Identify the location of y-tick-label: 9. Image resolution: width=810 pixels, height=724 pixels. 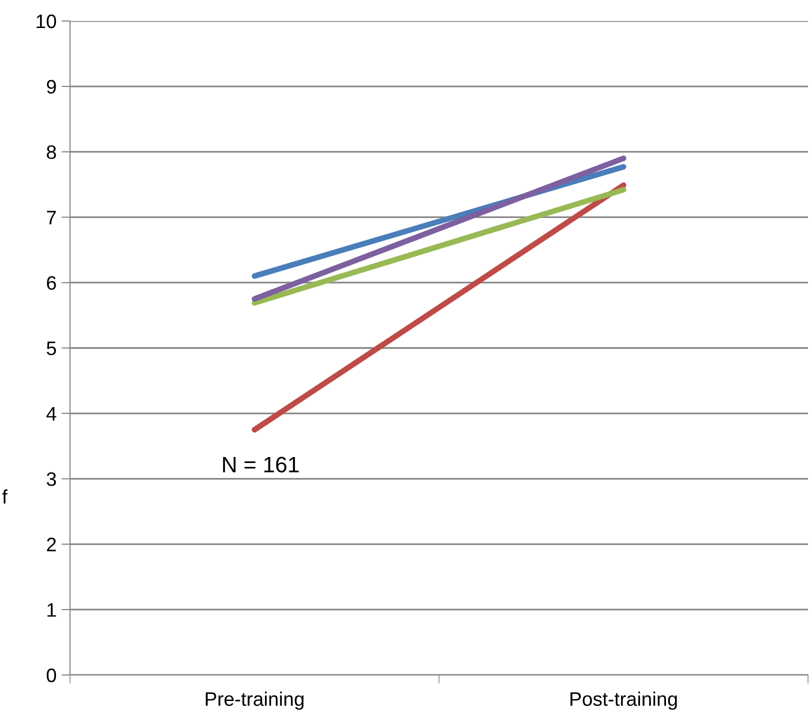
(51, 87).